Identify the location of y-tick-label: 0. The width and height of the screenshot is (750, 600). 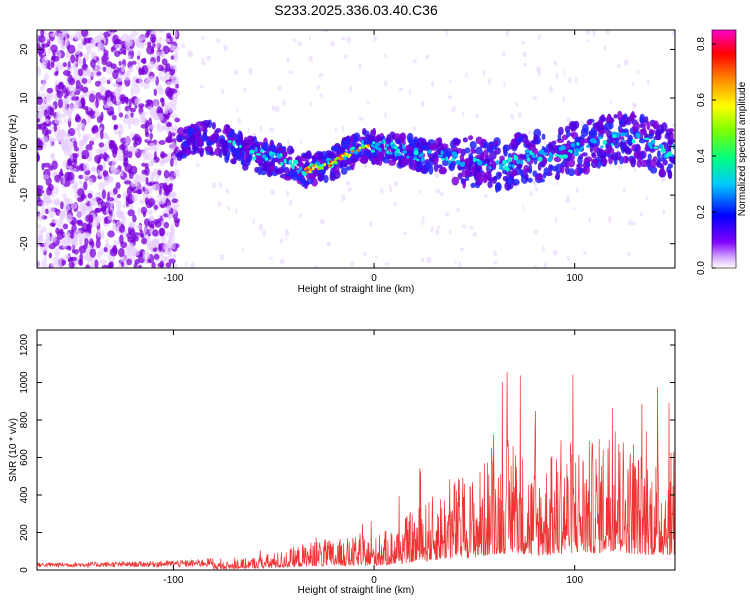
(24, 146).